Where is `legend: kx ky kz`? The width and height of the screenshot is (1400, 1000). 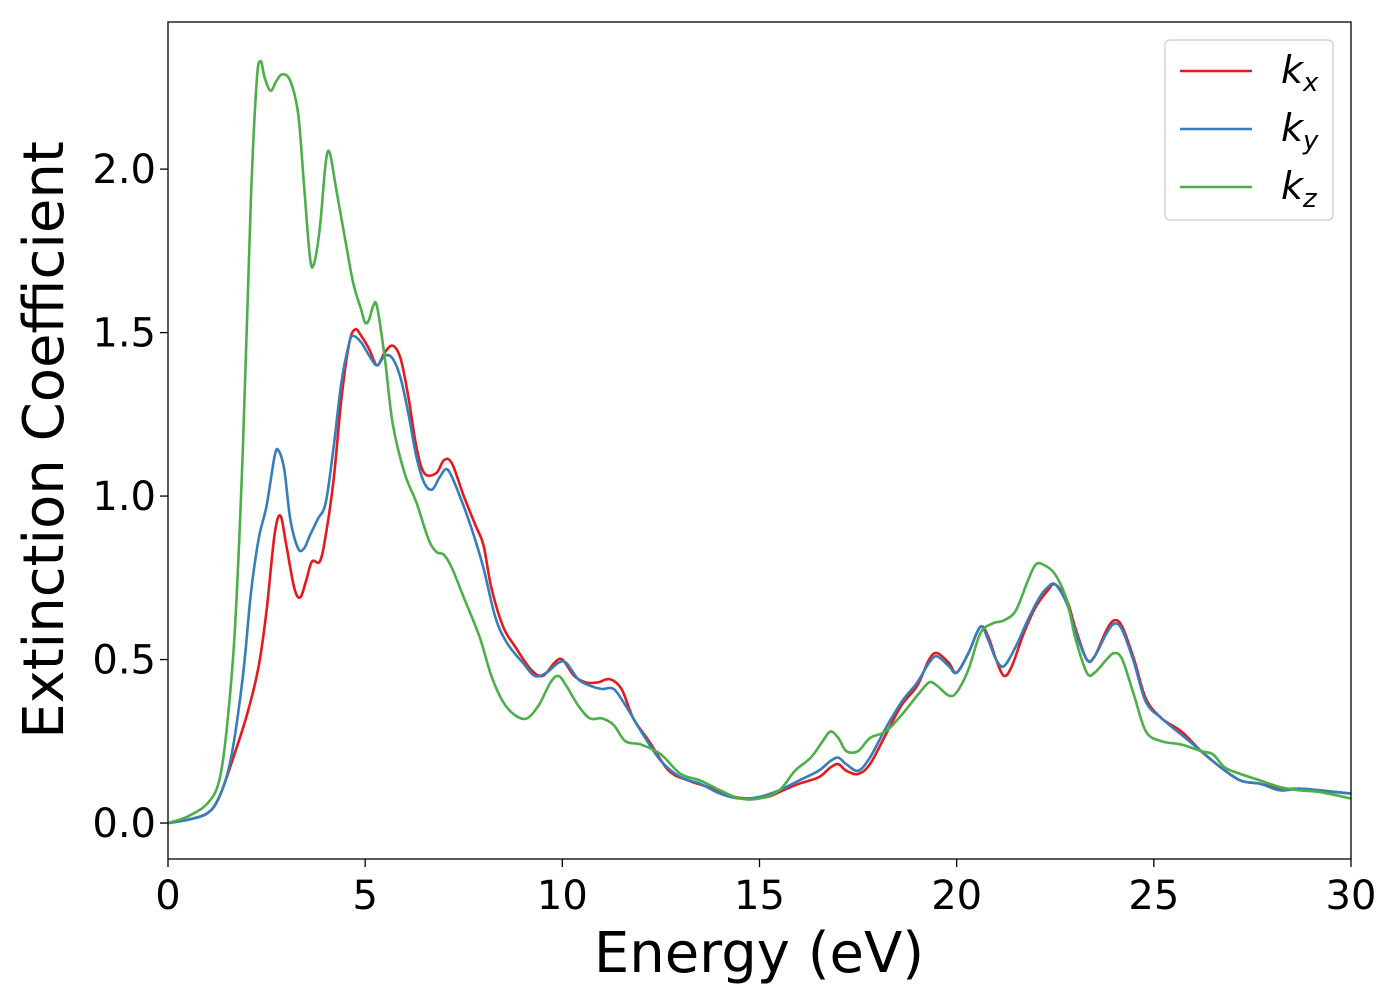
legend: kx ky kz is located at coordinates (1249, 130).